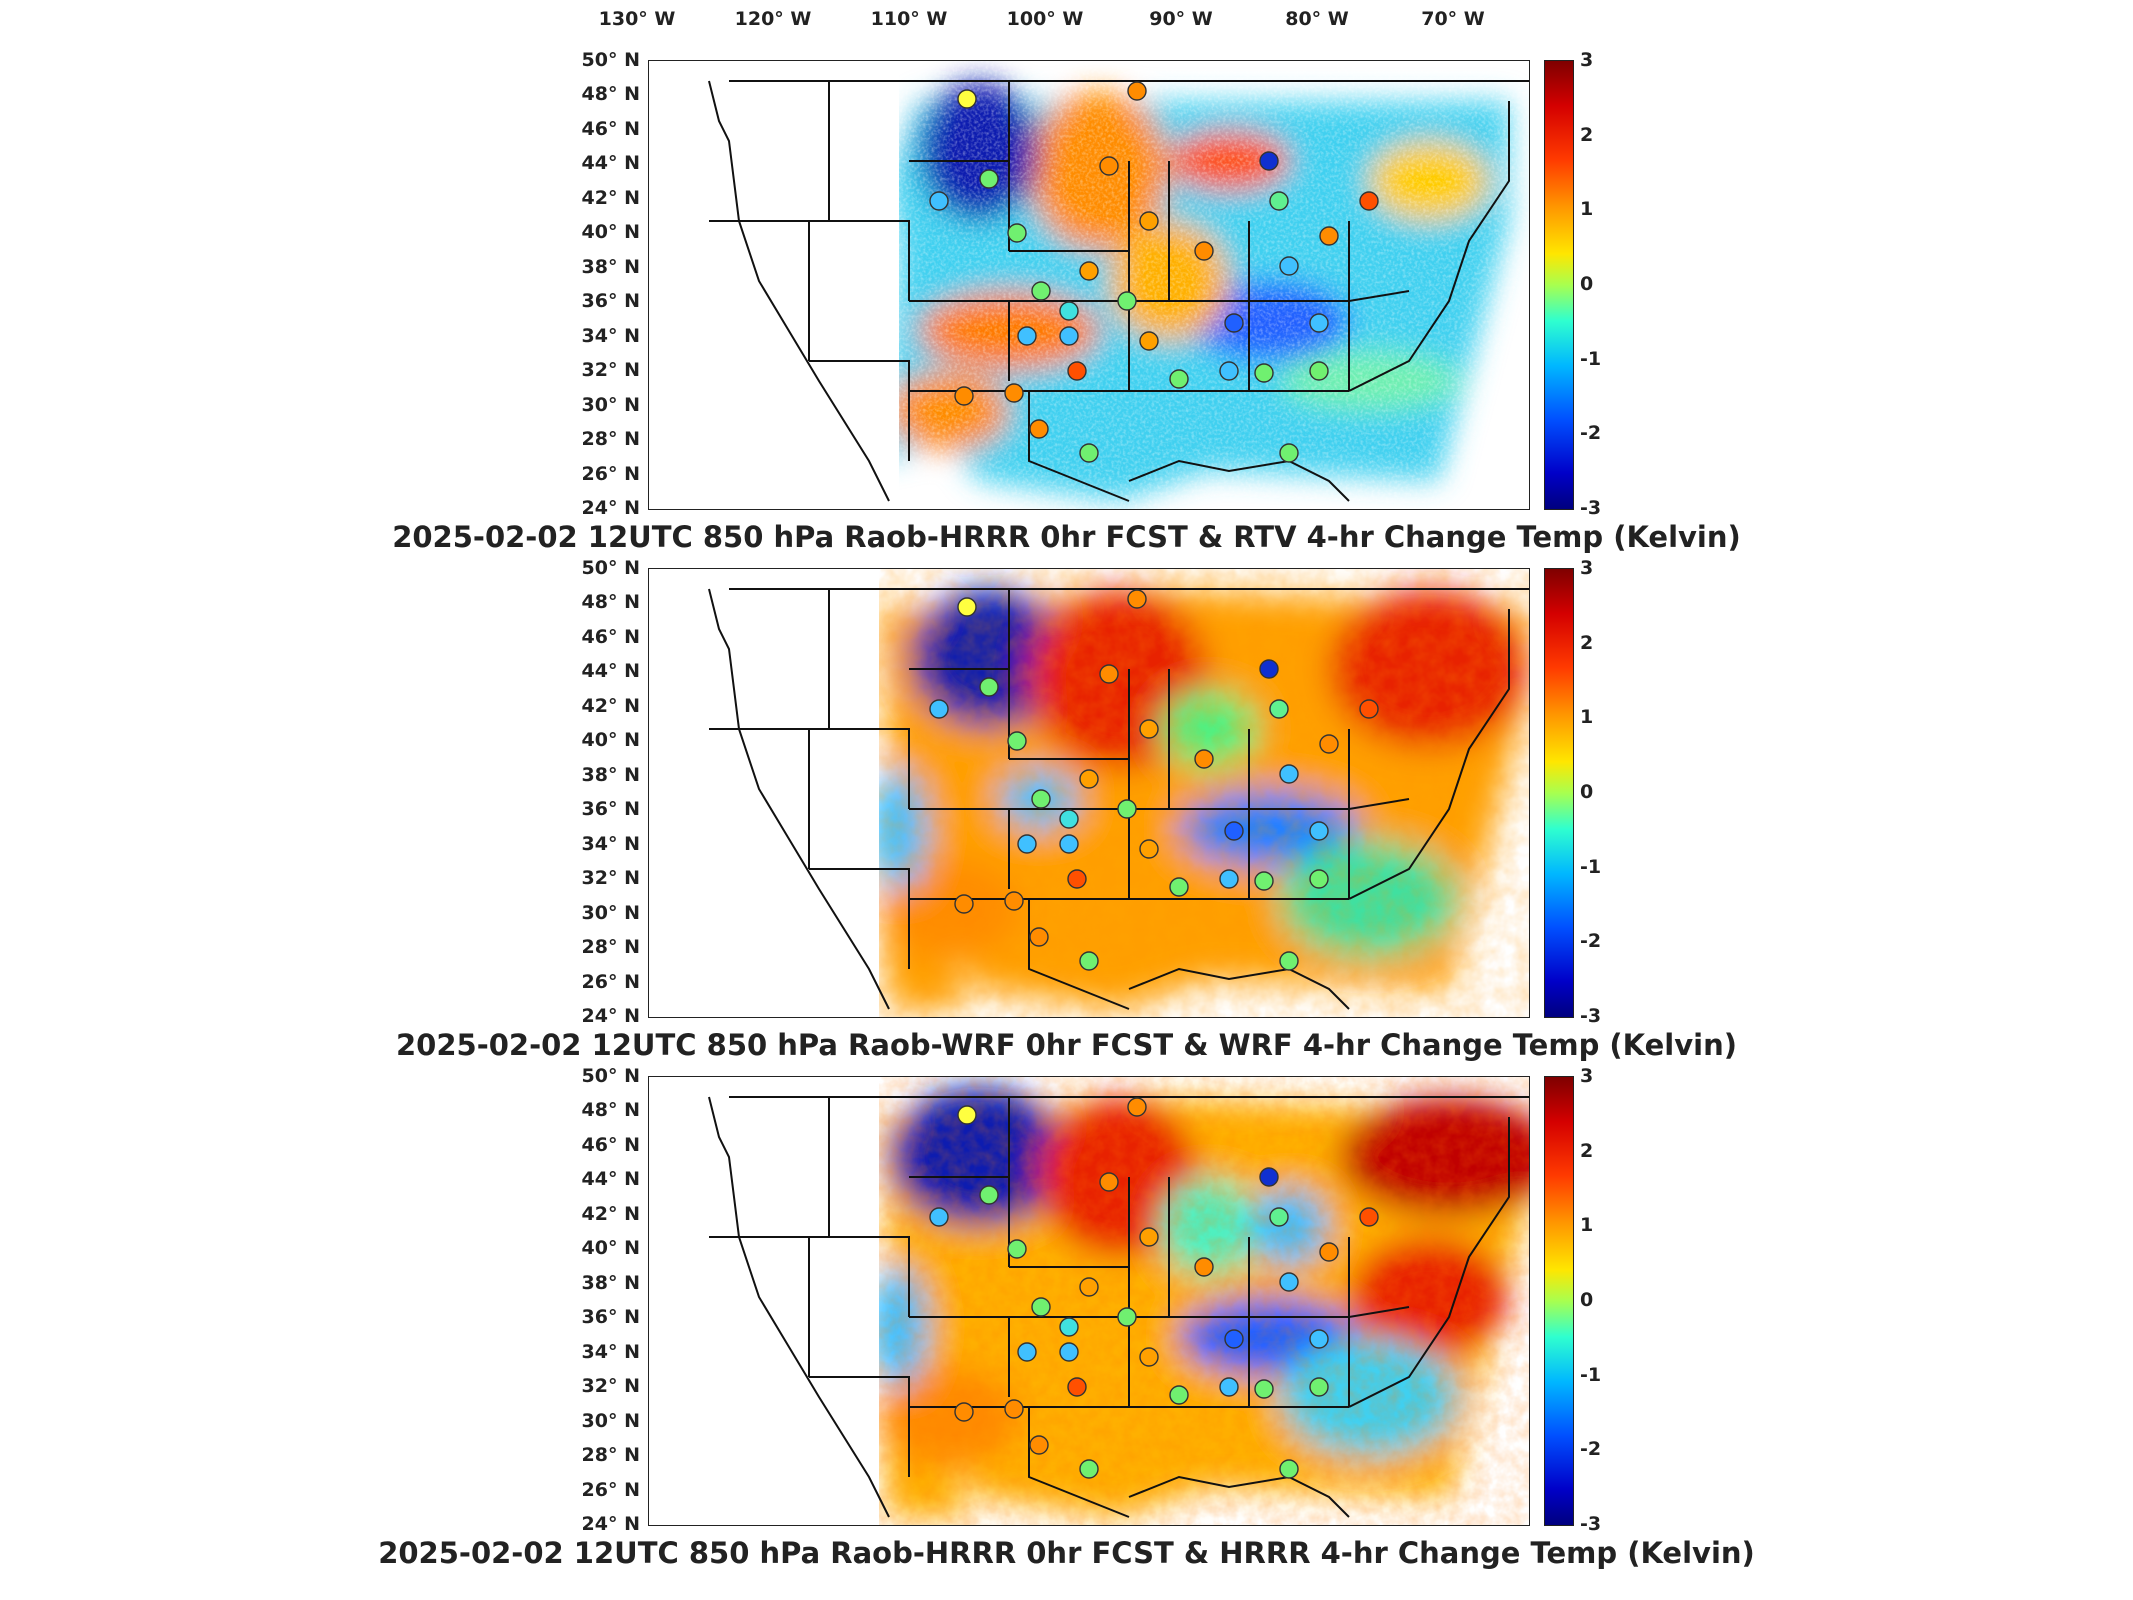 Image resolution: width=2133 pixels, height=1600 pixels. What do you see at coordinates (610, 809) in the screenshot?
I see `lat-label: 36° N` at bounding box center [610, 809].